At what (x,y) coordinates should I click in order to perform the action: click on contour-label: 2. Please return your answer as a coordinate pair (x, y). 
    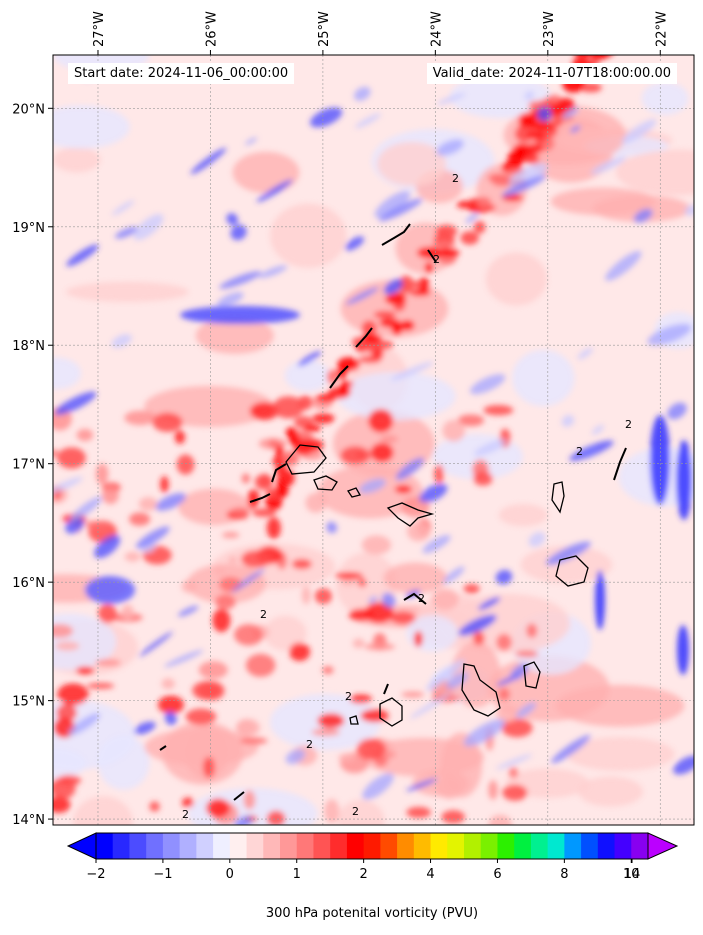
    Looking at the image, I should click on (309, 744).